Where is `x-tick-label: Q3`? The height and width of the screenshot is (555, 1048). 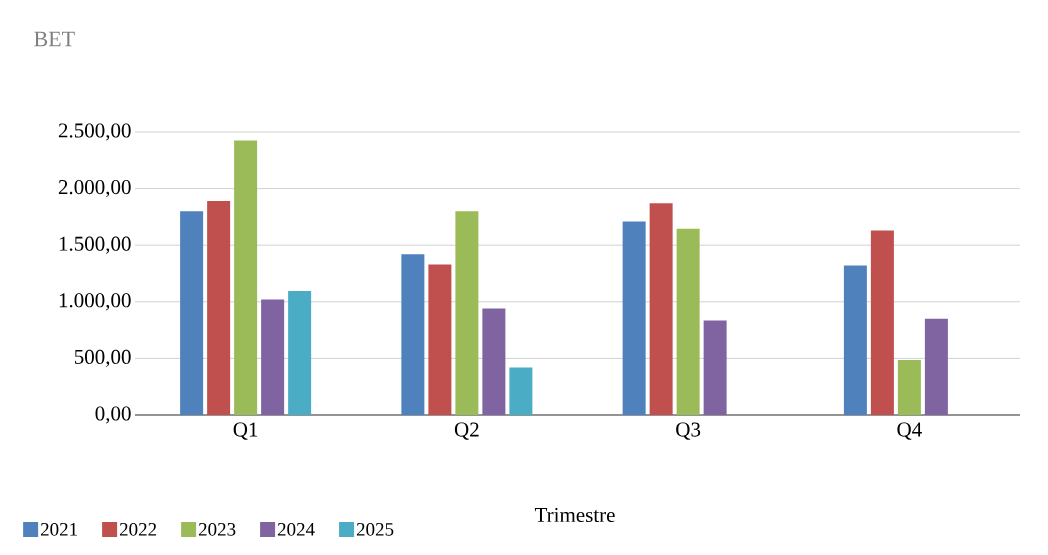
x-tick-label: Q3 is located at coordinates (688, 431).